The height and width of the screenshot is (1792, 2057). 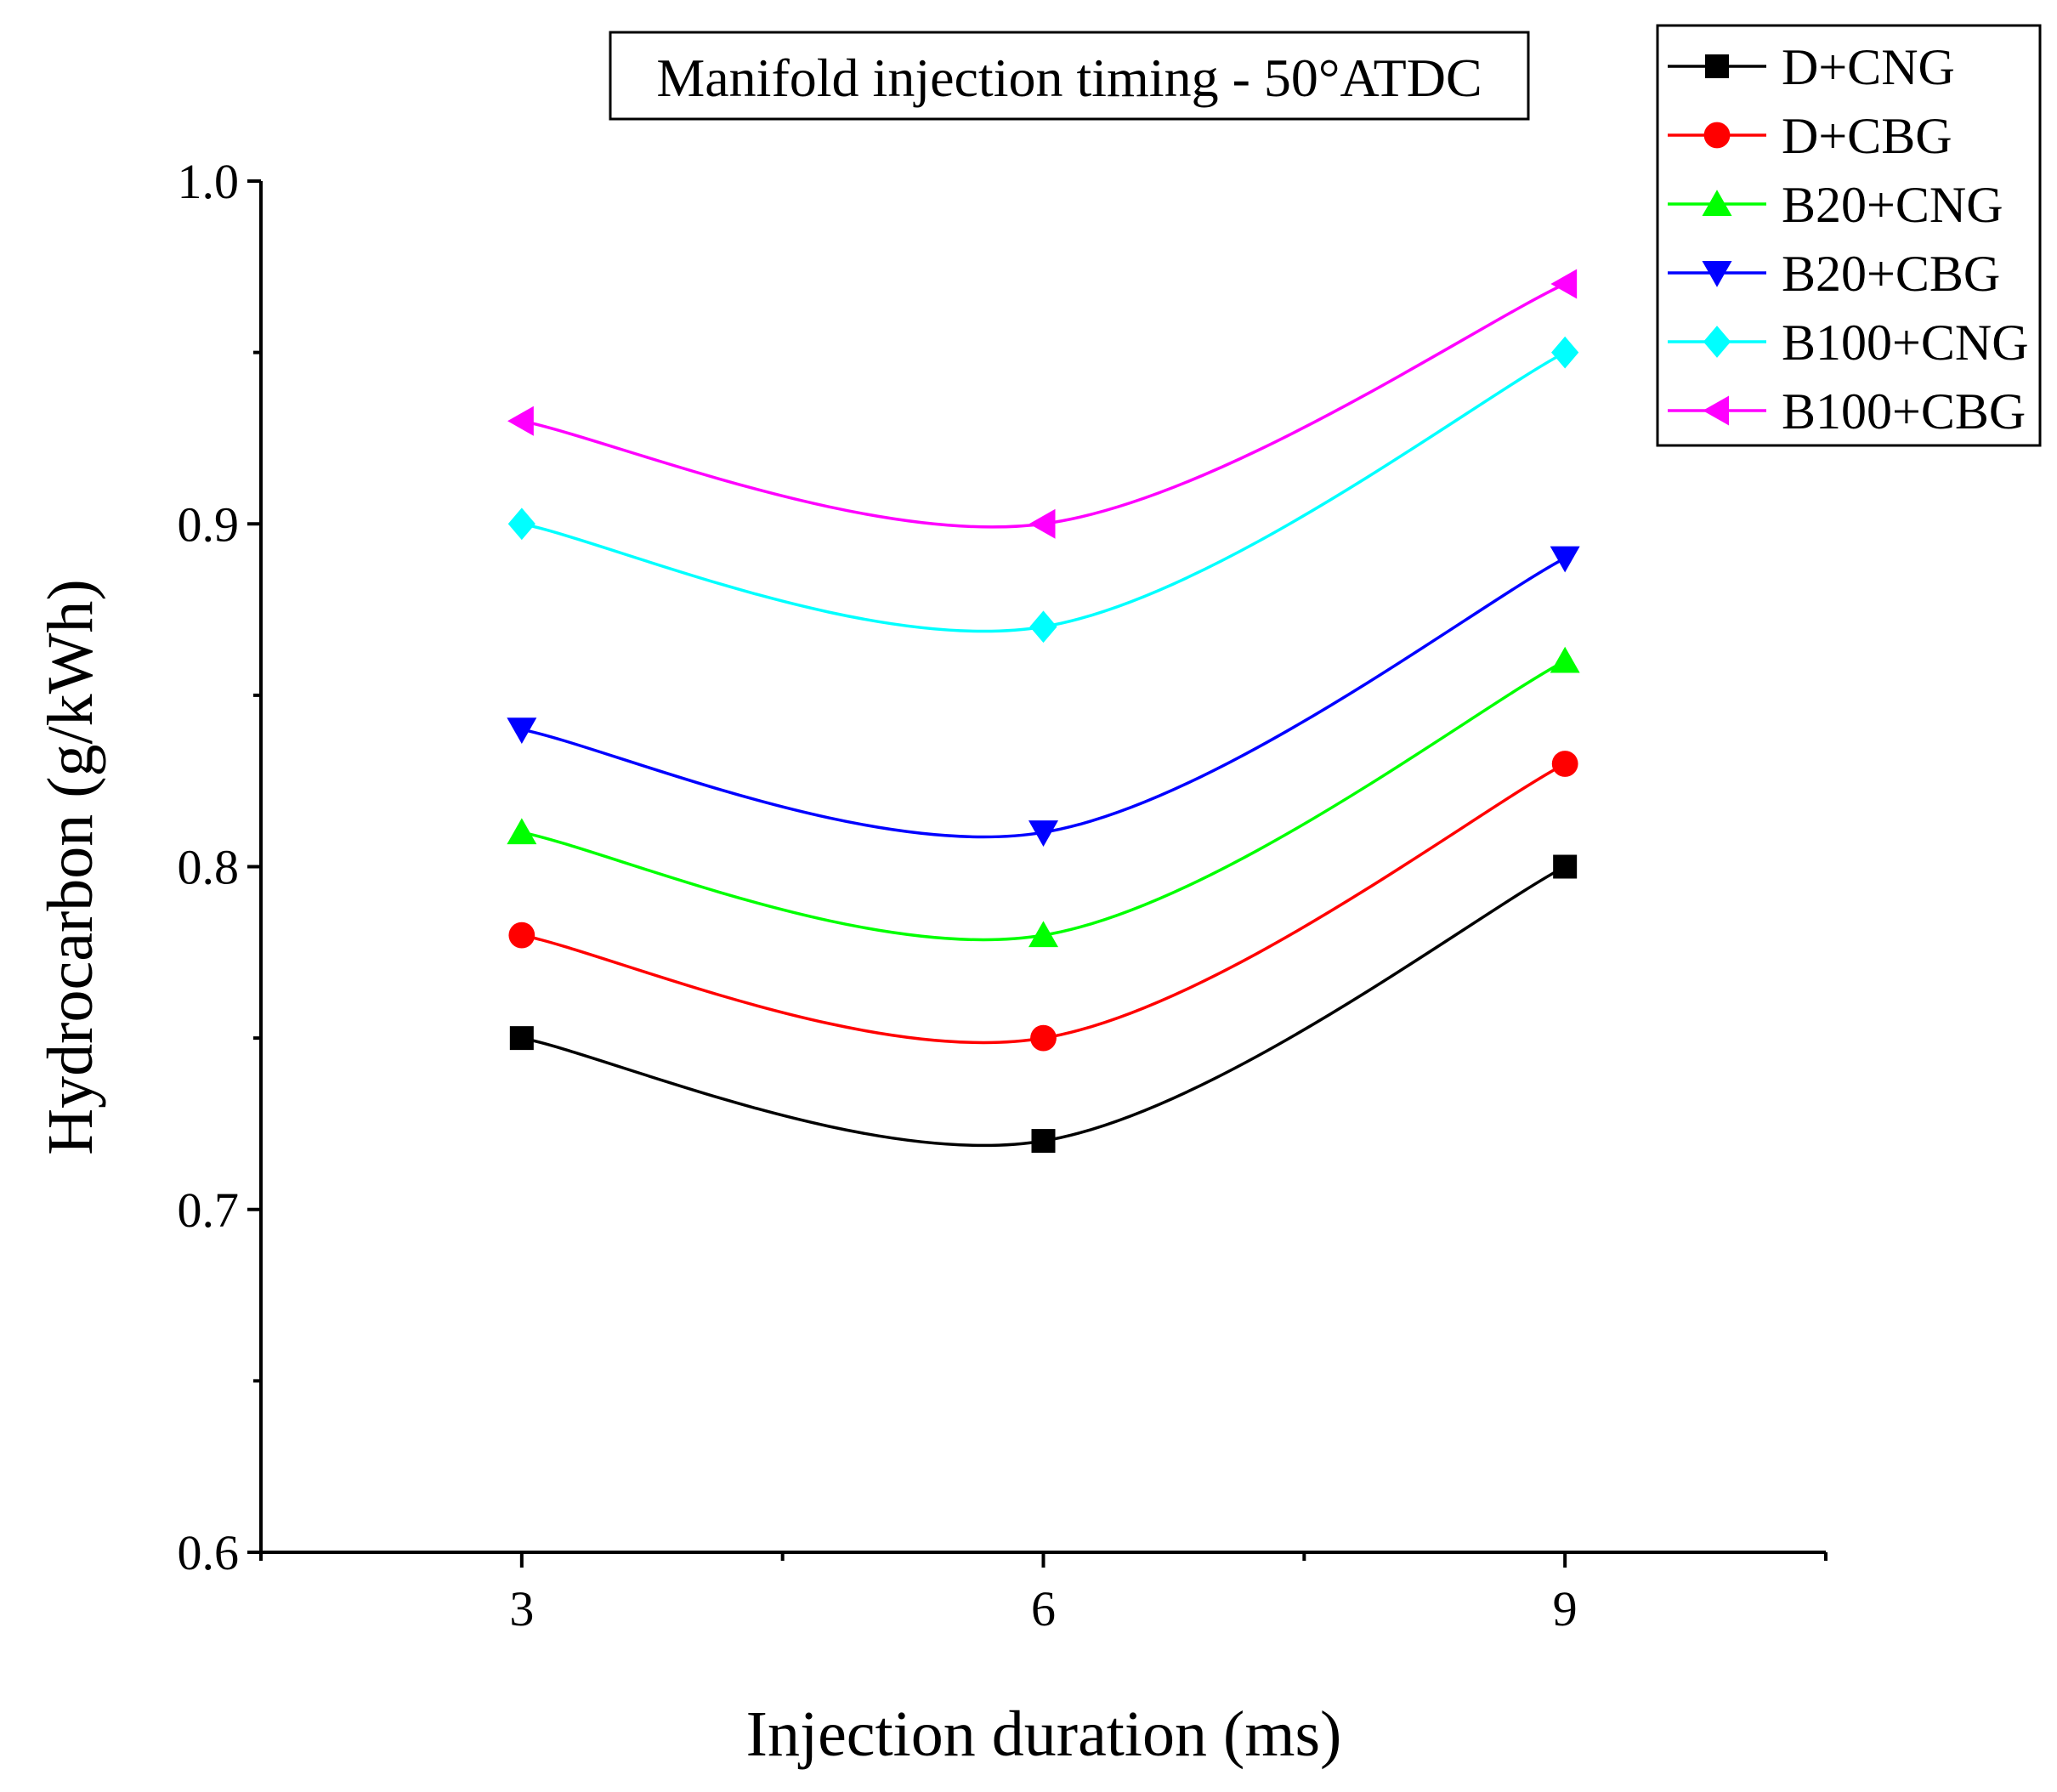 I want to click on series-B100+CNG, so click(x=1043, y=490).